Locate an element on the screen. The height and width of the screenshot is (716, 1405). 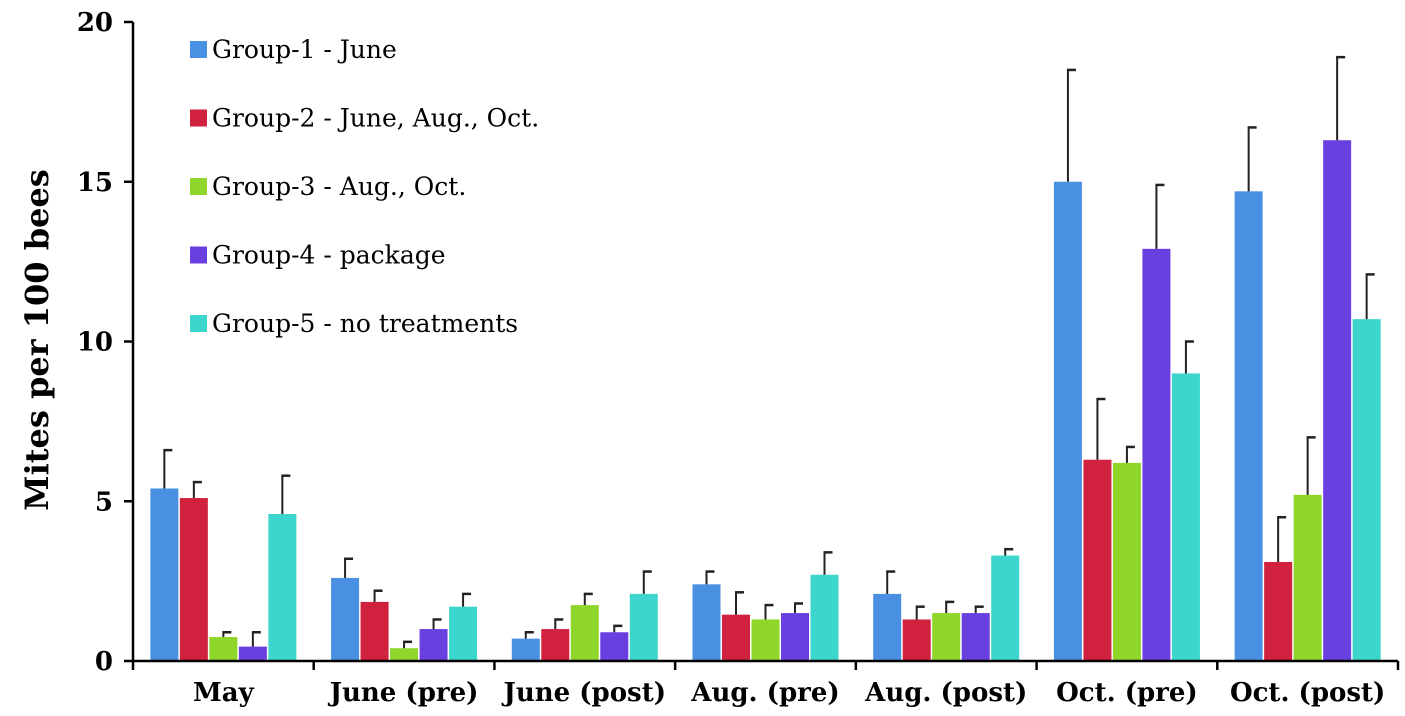
x-tick-label: June (post) is located at coordinates (584, 693).